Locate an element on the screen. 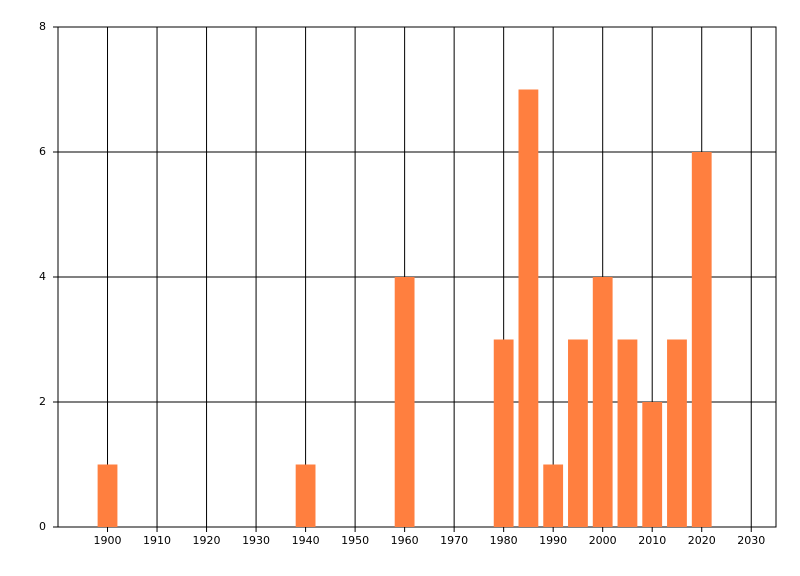 The height and width of the screenshot is (576, 800). x-tick-label: 1920 is located at coordinates (207, 540).